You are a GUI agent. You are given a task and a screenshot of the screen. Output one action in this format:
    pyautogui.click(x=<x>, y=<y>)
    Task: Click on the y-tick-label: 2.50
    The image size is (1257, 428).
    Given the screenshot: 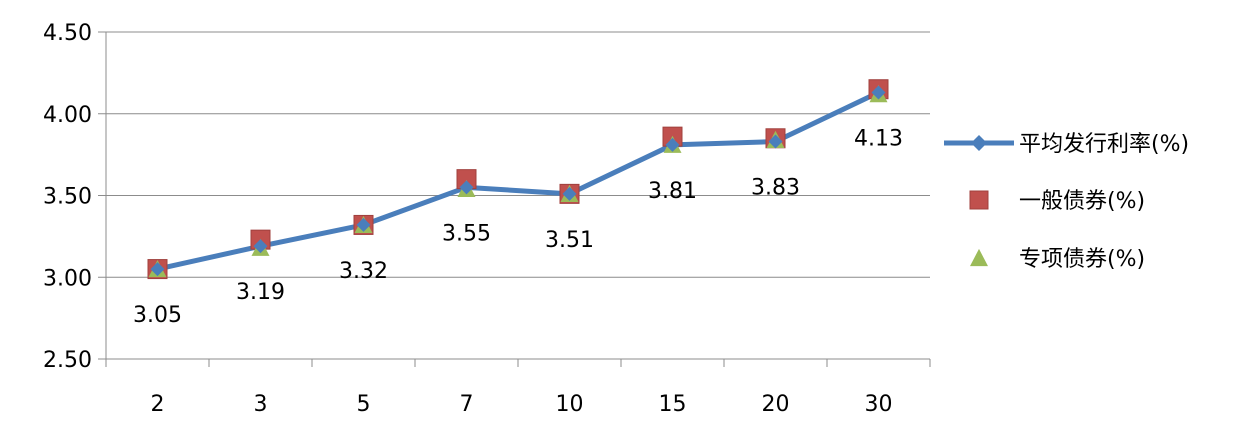 What is the action you would take?
    pyautogui.click(x=67, y=360)
    